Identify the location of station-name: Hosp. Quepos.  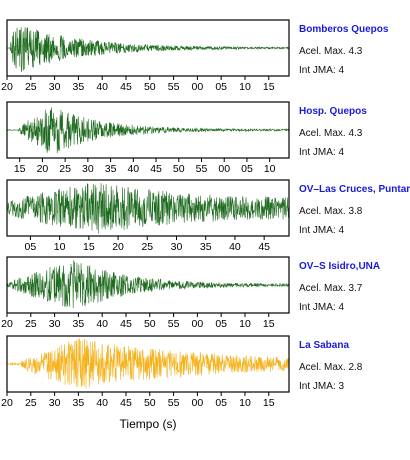
(333, 111).